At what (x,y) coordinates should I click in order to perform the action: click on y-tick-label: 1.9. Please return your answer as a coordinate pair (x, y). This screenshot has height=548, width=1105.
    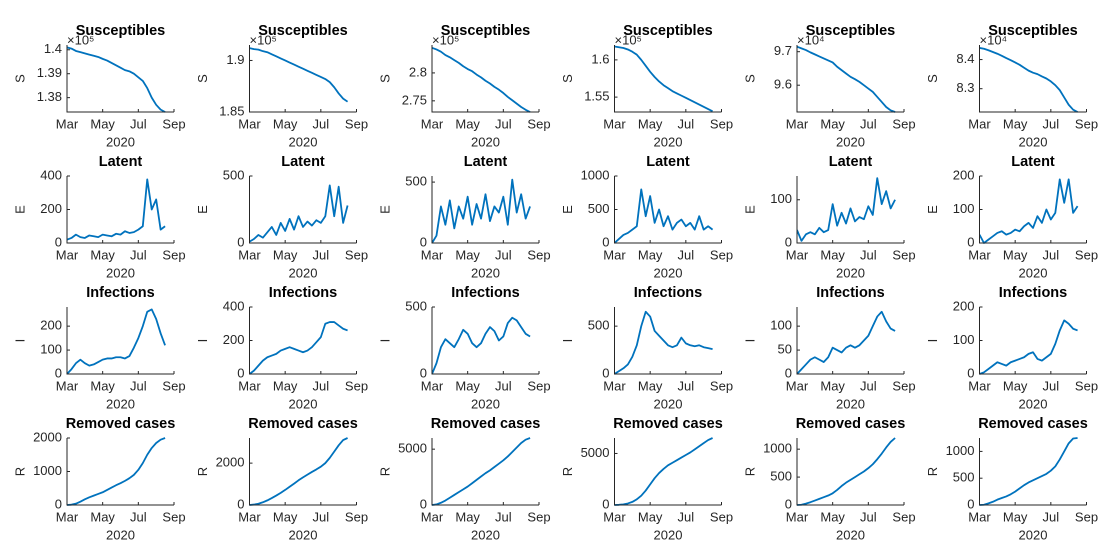
    Looking at the image, I should click on (235, 59).